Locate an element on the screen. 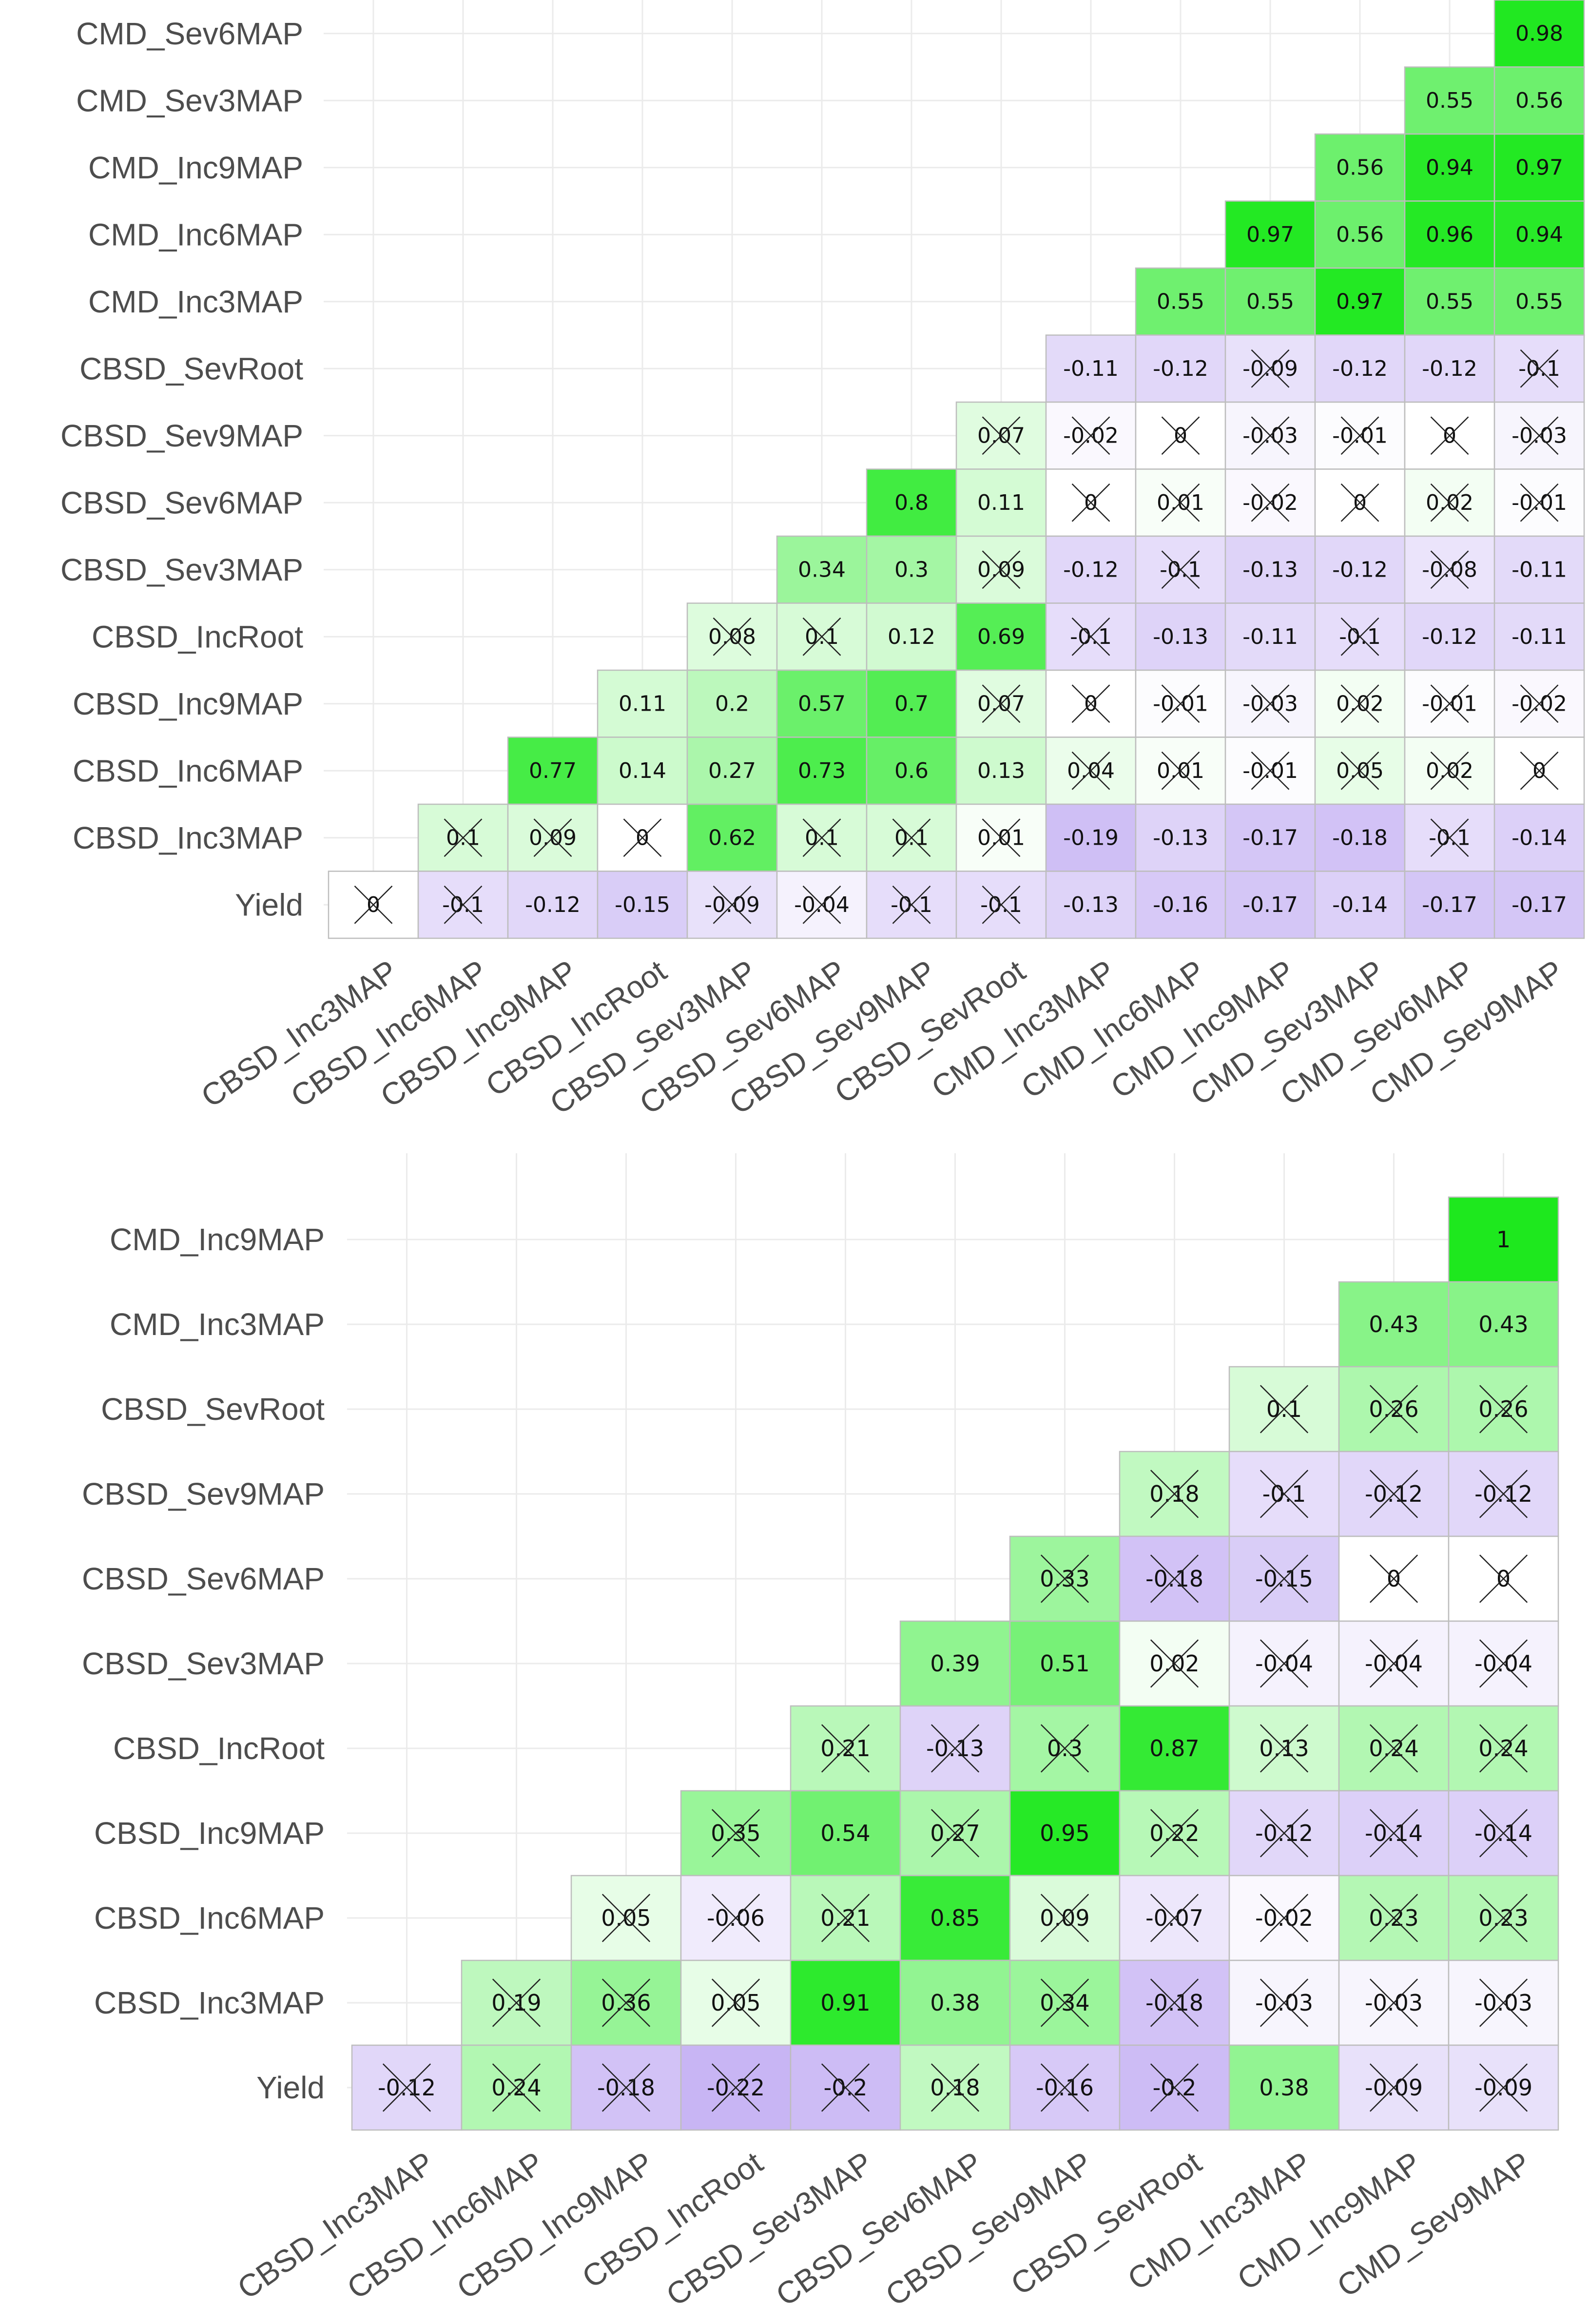 This screenshot has width=1590, height=2324. bottom-col-label: CMD_Inc3MAP is located at coordinates (1220, 2221).